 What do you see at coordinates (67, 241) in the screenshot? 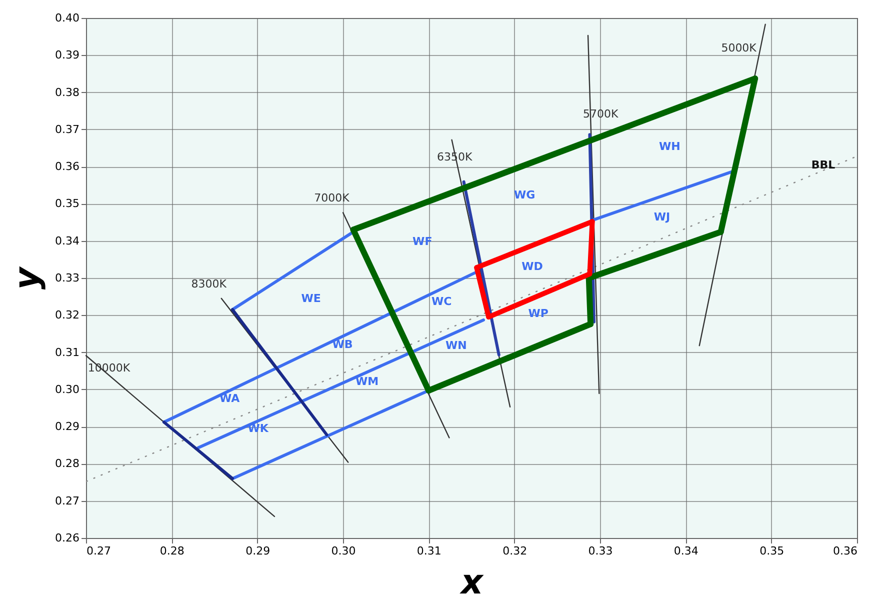
I see `y-tick-label: 0.34` at bounding box center [67, 241].